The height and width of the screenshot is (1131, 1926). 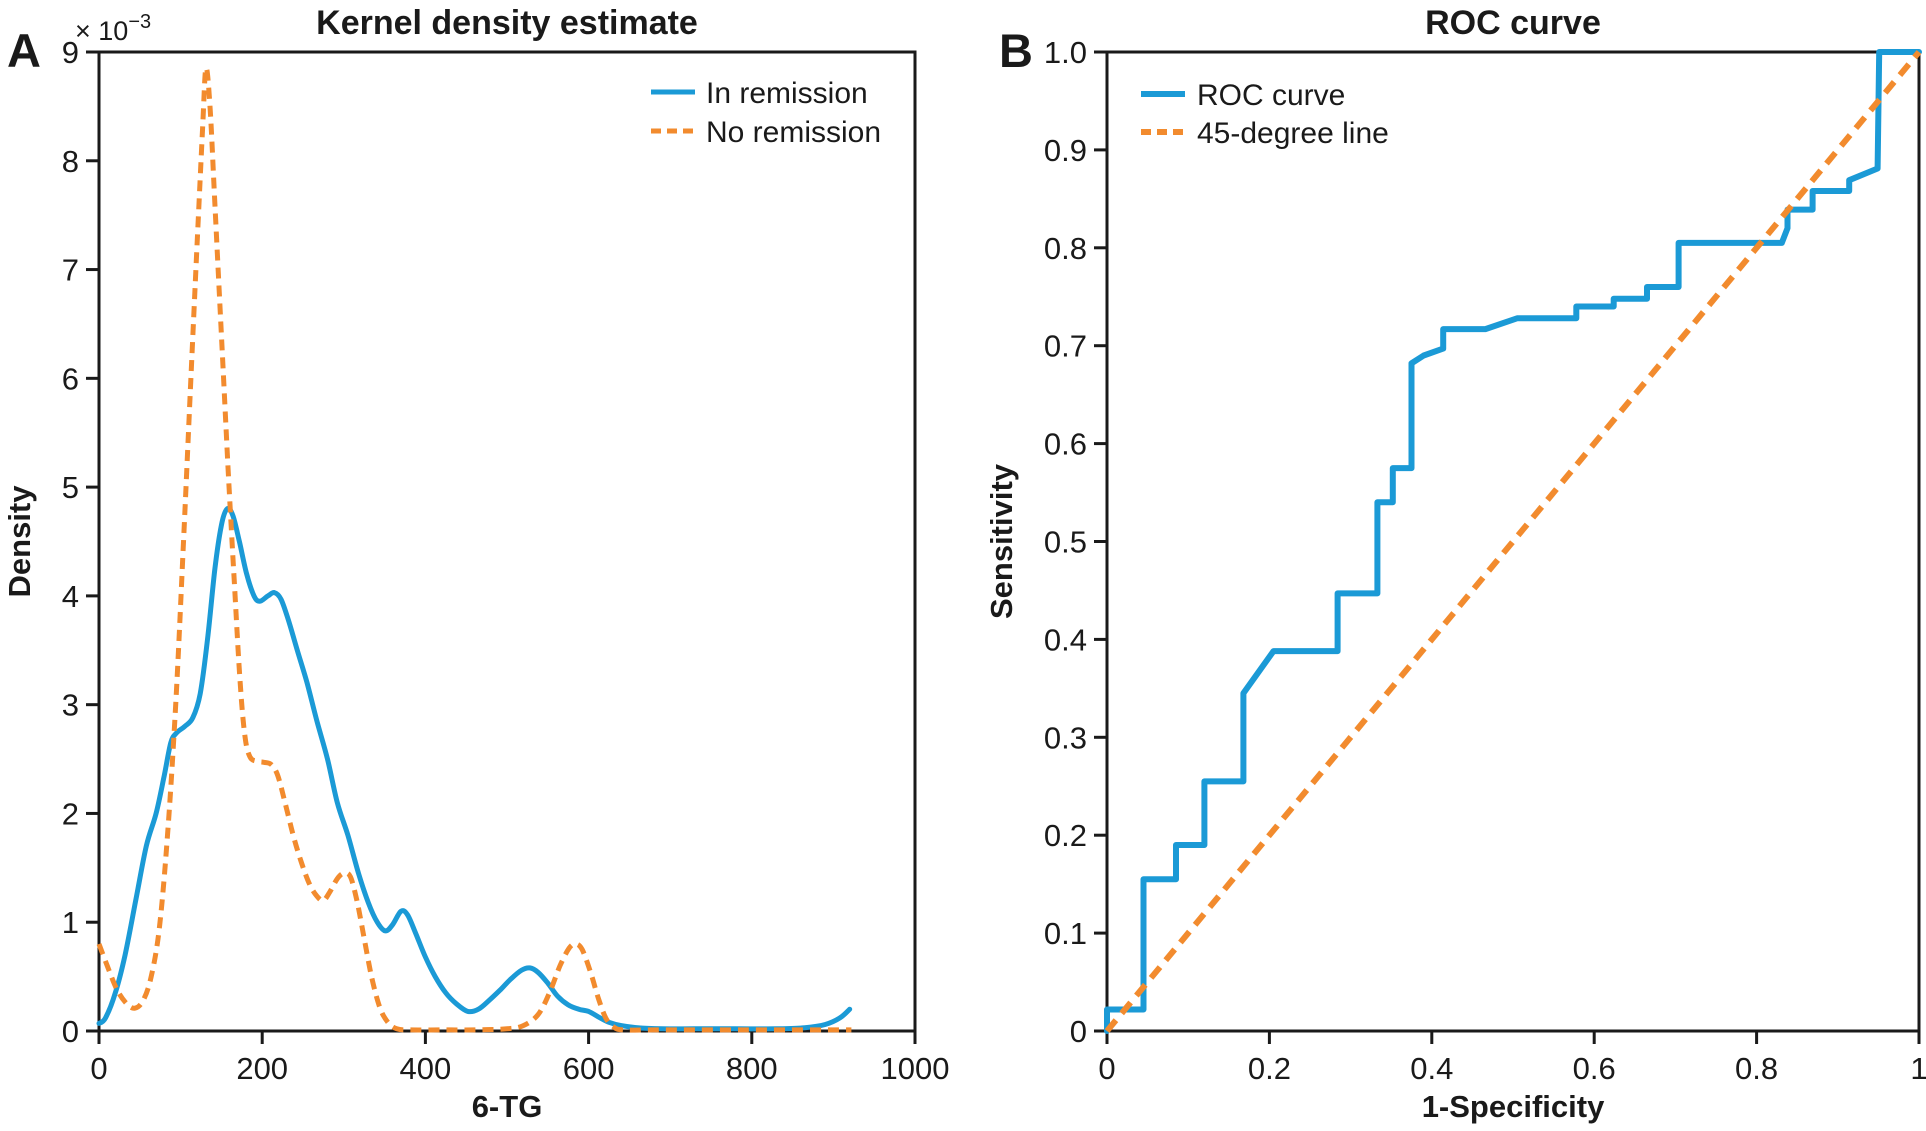 What do you see at coordinates (1431, 1068) in the screenshot?
I see `x-tick-label: 0.4` at bounding box center [1431, 1068].